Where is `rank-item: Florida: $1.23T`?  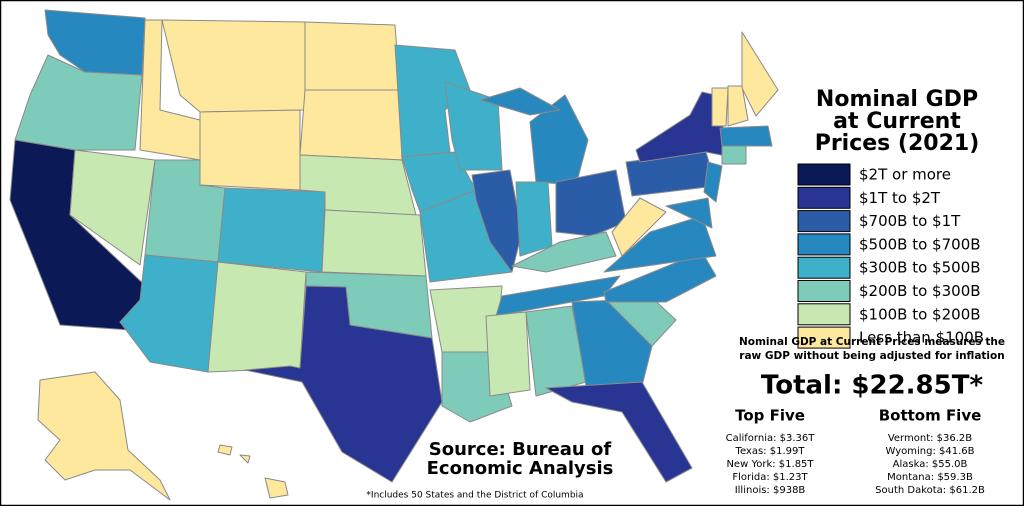 rank-item: Florida: $1.23T is located at coordinates (770, 477).